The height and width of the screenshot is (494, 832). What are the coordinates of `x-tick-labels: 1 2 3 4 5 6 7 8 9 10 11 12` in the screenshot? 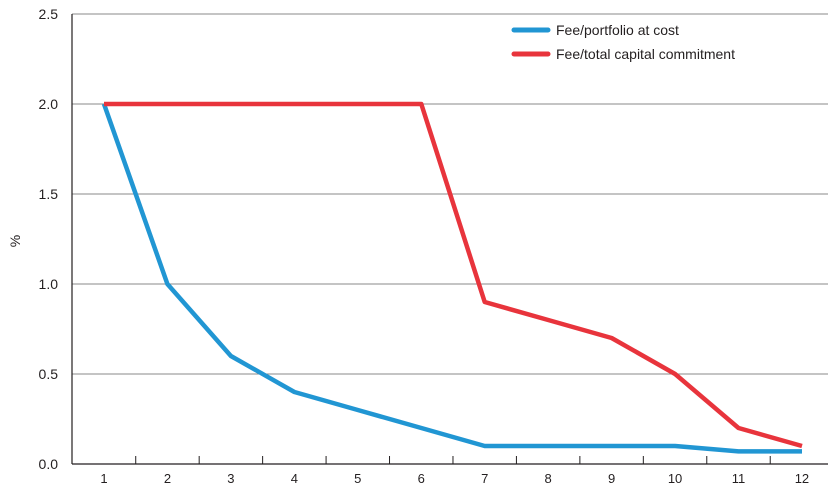 It's located at (454, 478).